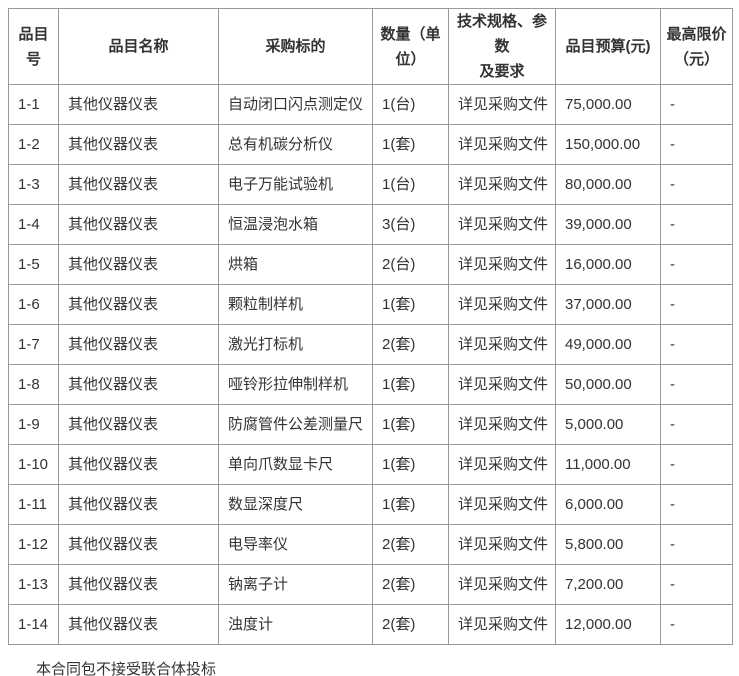 Image resolution: width=739 pixels, height=676 pixels. I want to click on cell-budget: 11,000.00, so click(608, 464).